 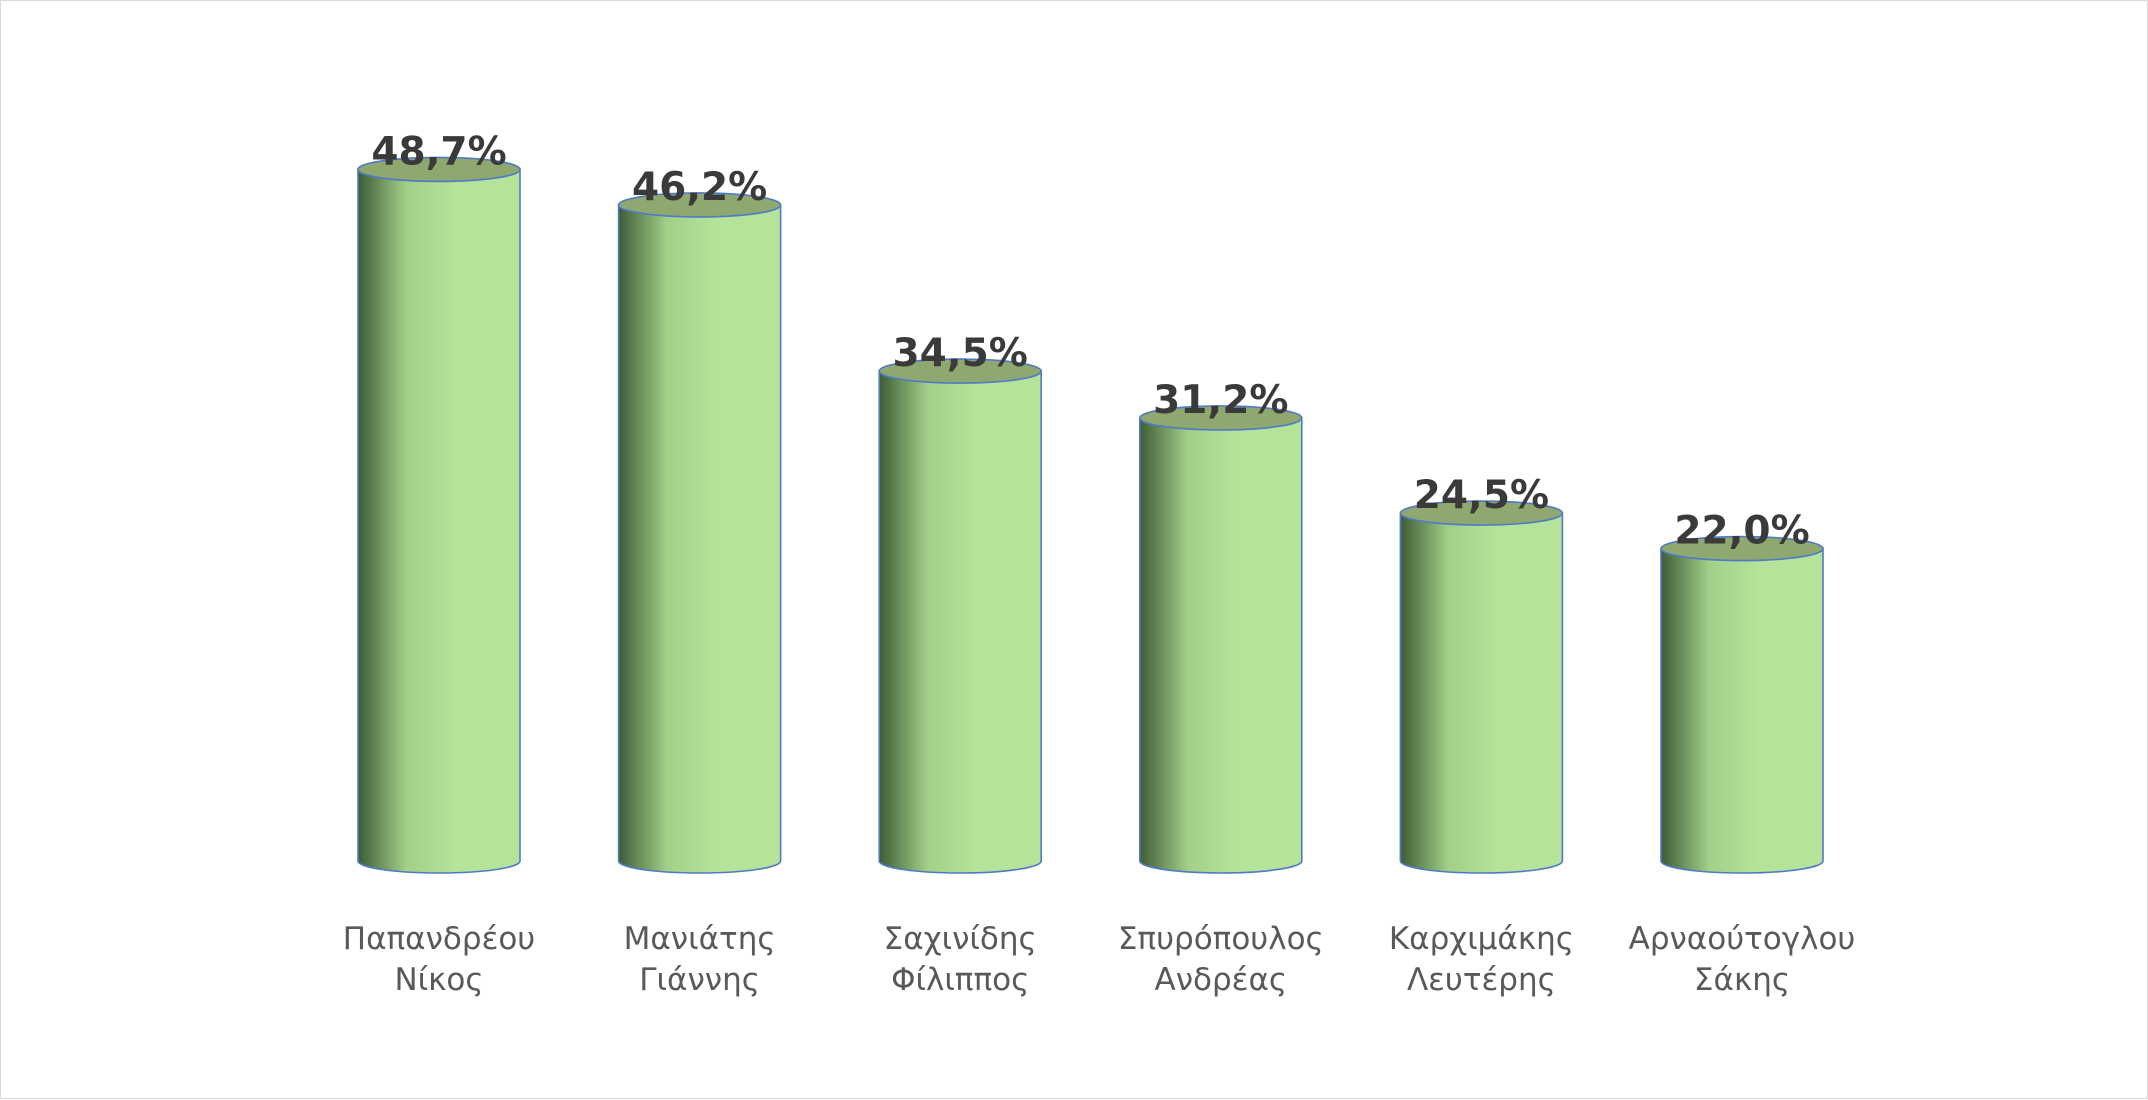 What do you see at coordinates (960, 980) in the screenshot?
I see `category-label: Φίλιππος` at bounding box center [960, 980].